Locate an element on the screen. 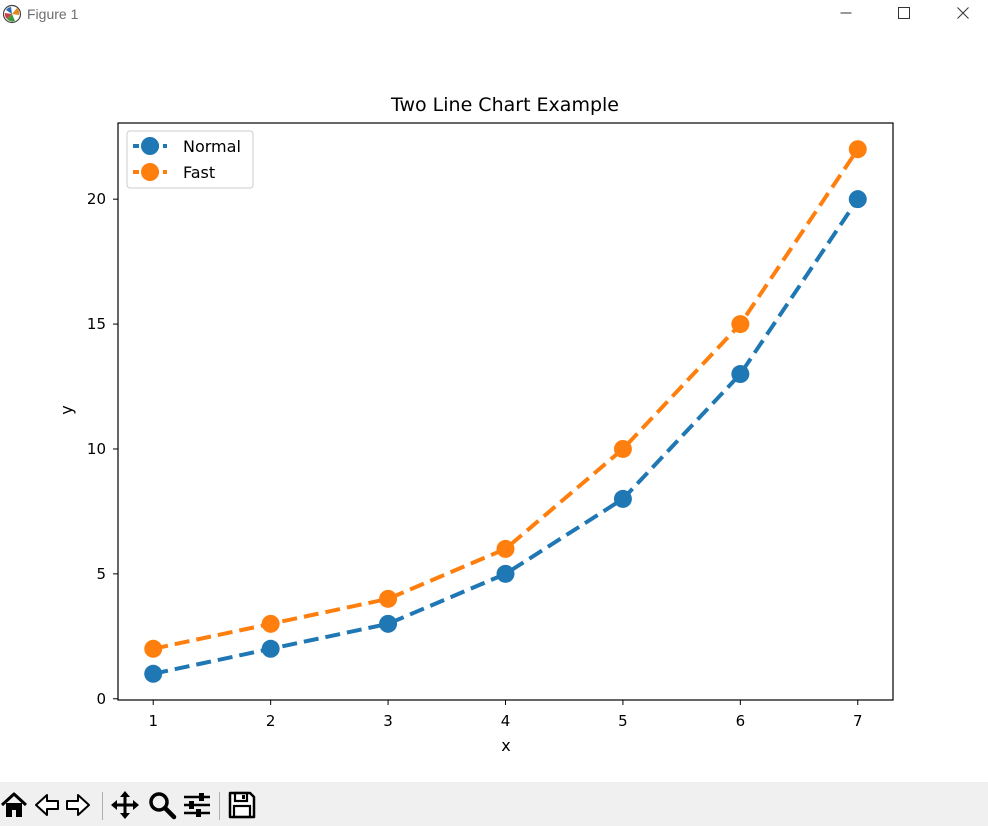 This screenshot has height=826, width=988. chart-title: Two Line Chart Example is located at coordinates (504, 105).